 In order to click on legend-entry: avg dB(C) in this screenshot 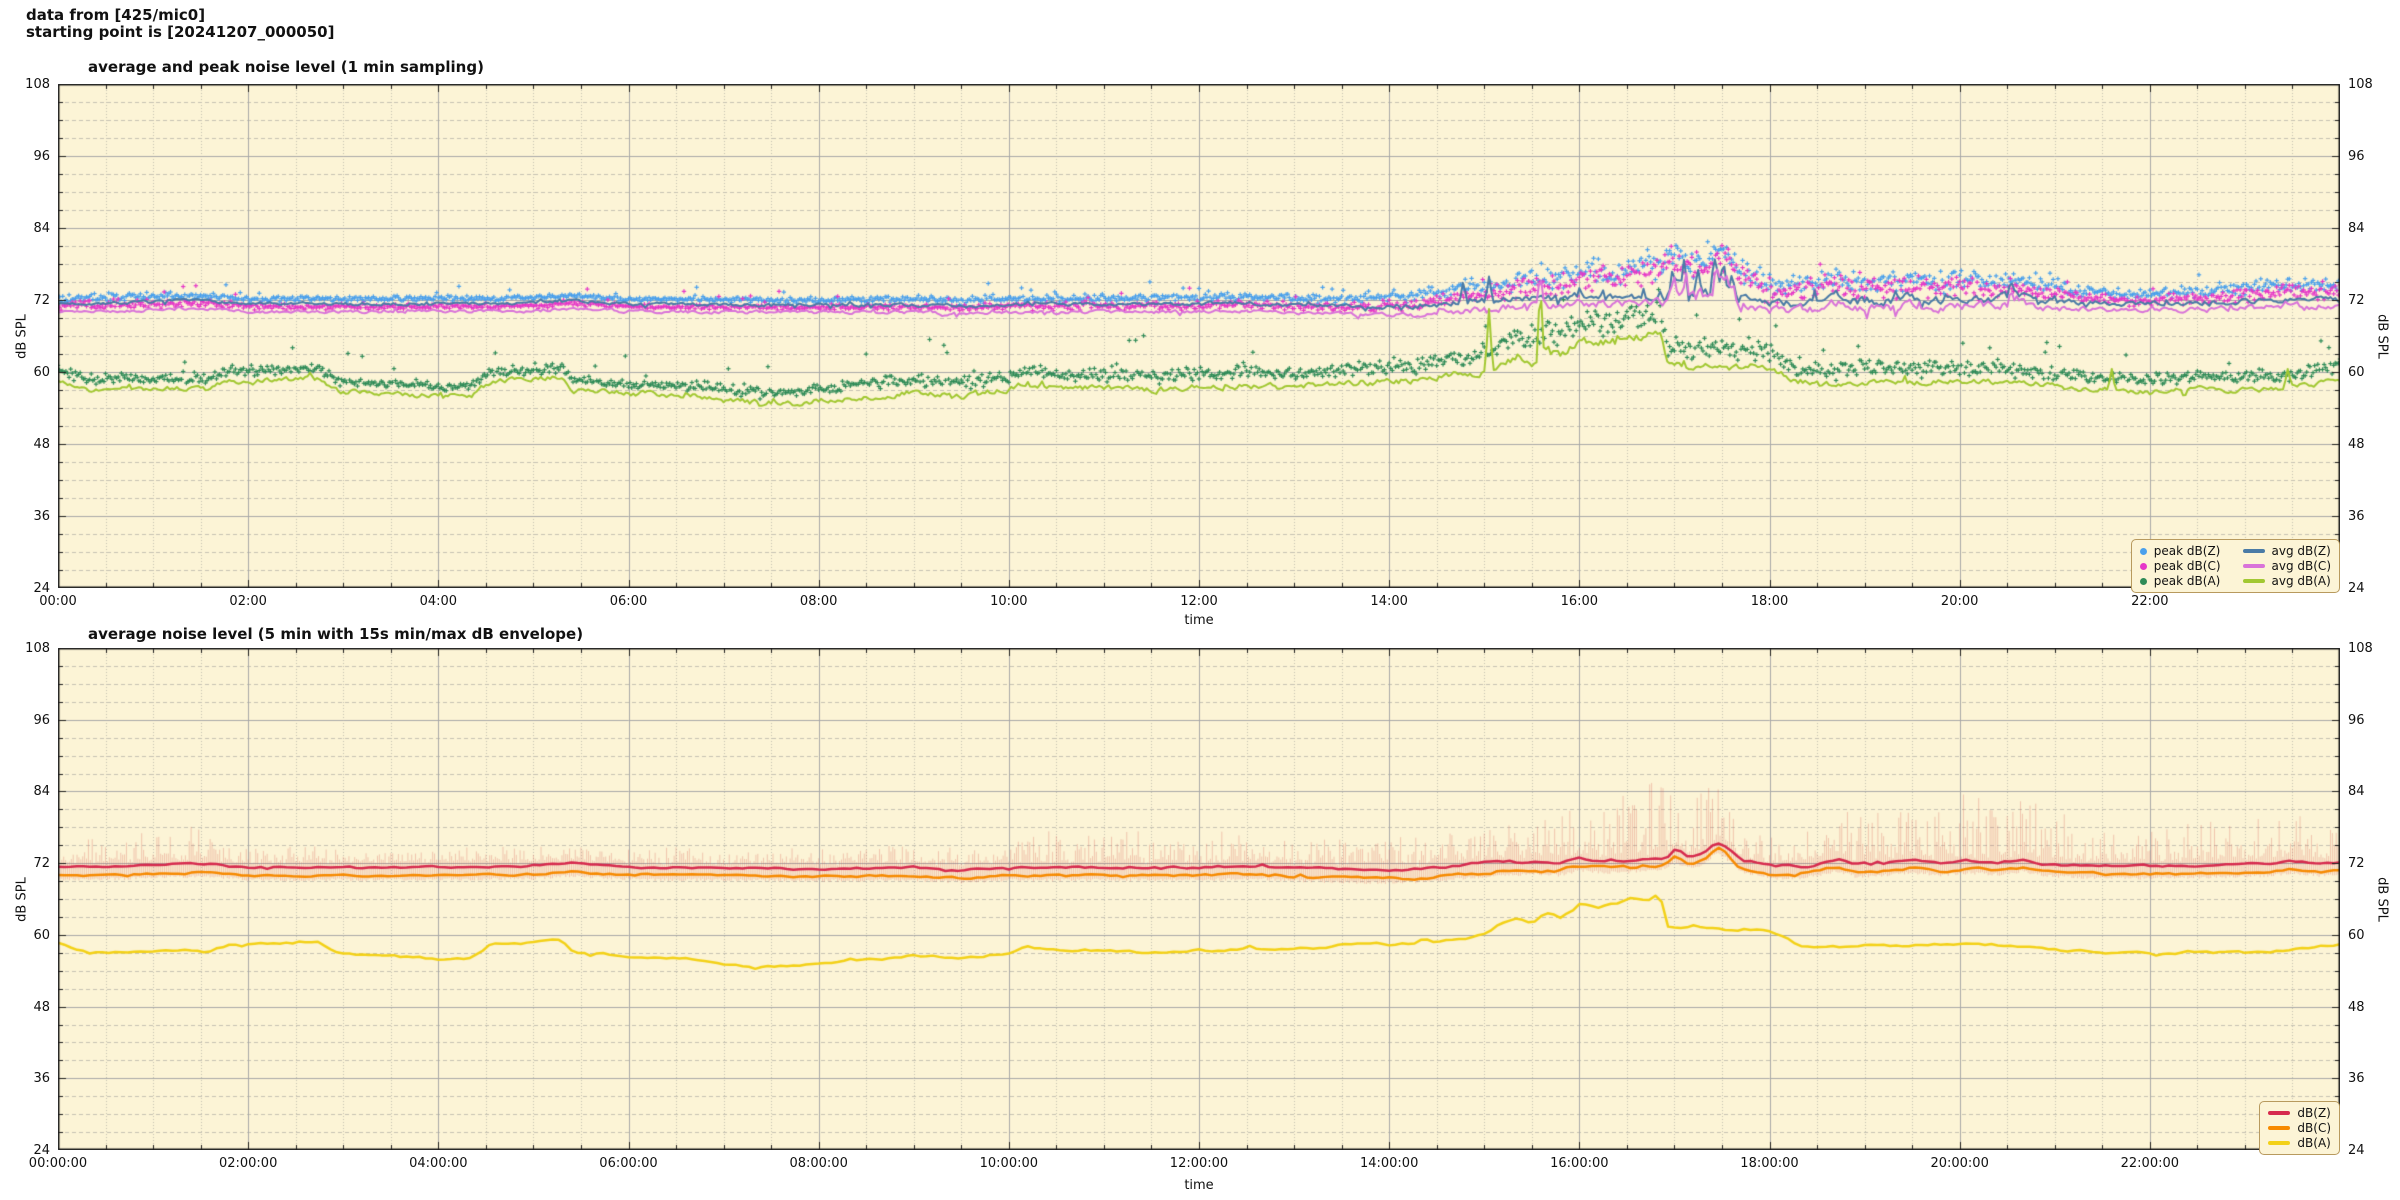, I will do `click(2286, 566)`.